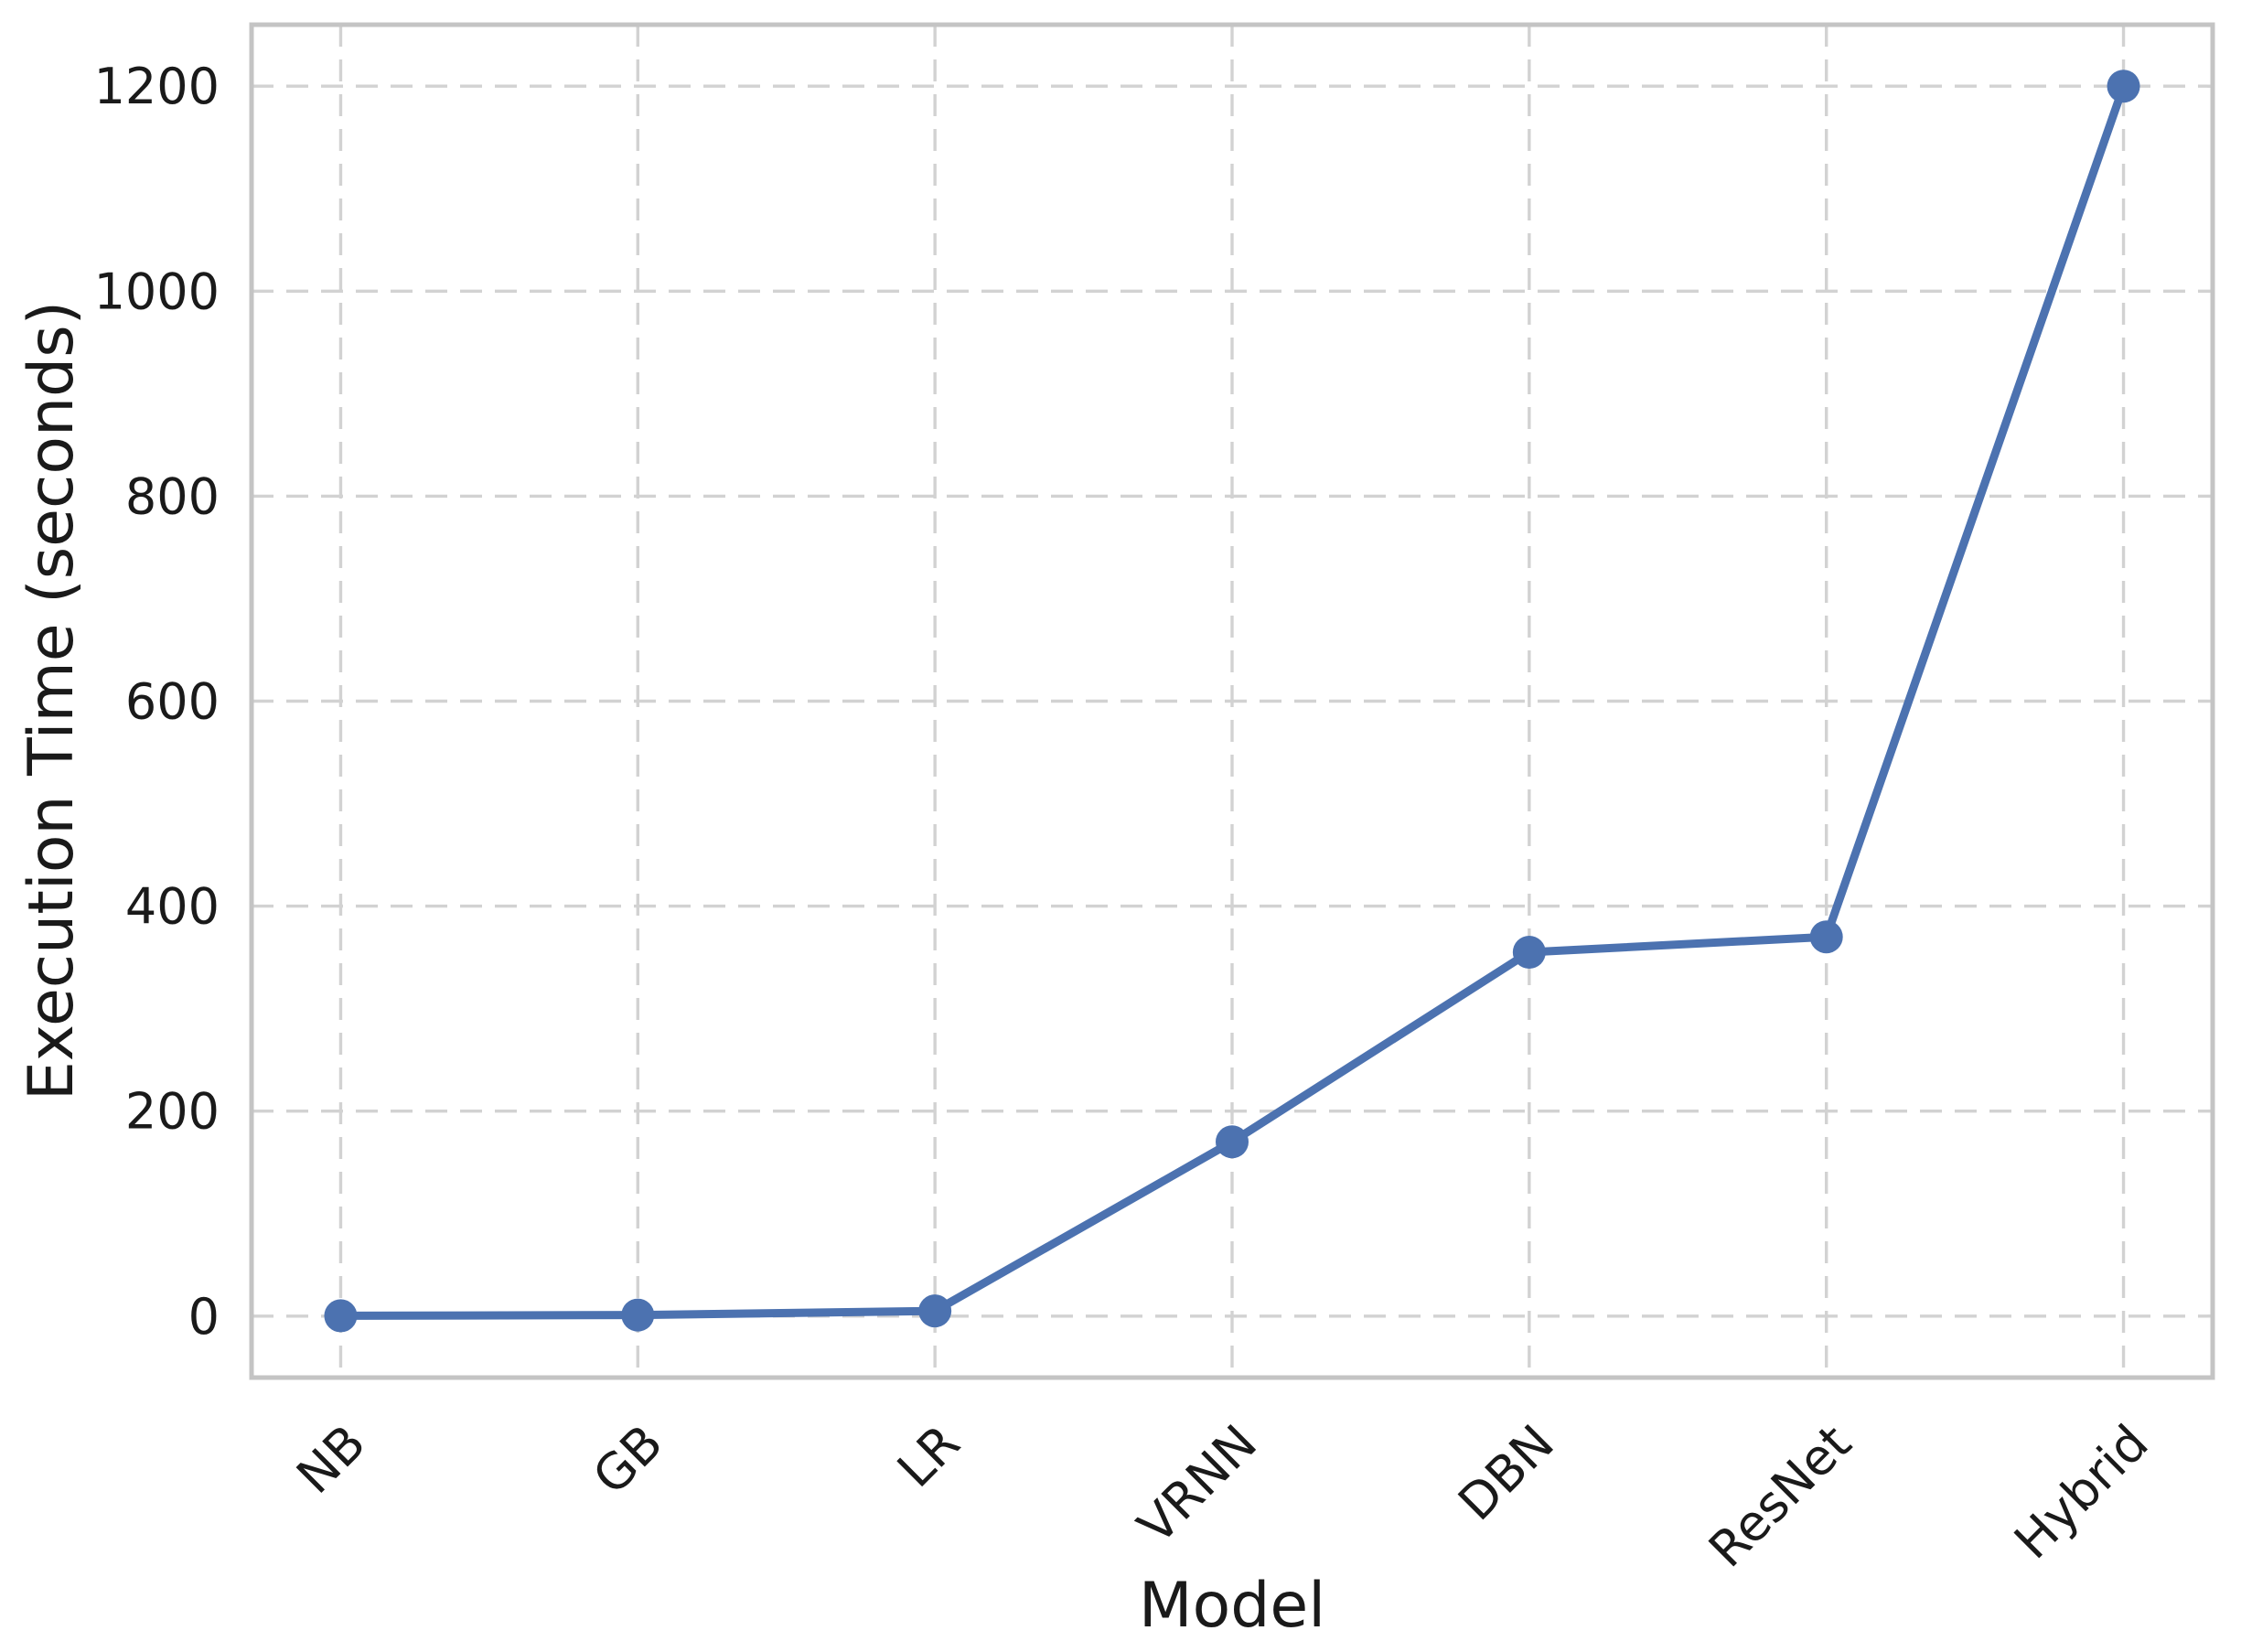 Image resolution: width=2241 pixels, height=1652 pixels. What do you see at coordinates (172, 702) in the screenshot?
I see `y-tick-label: 600` at bounding box center [172, 702].